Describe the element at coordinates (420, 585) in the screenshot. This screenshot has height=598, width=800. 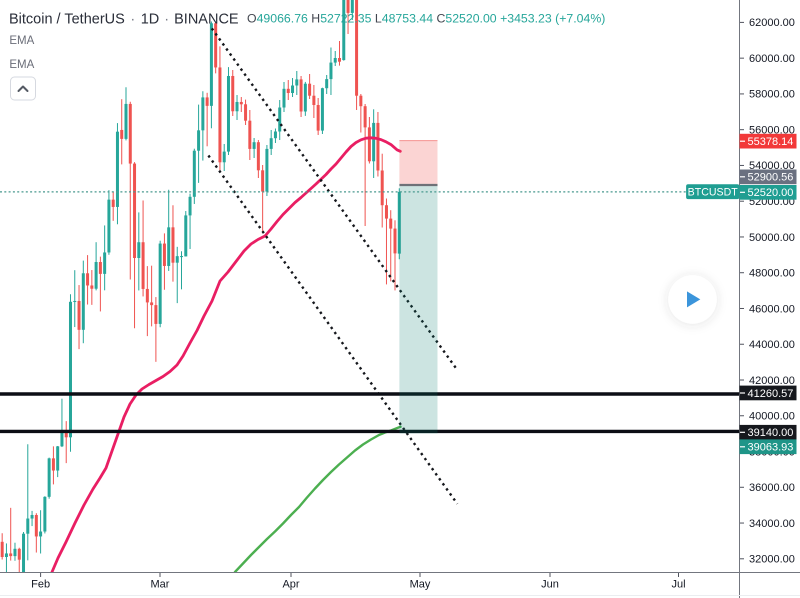
I see `svg-text: May` at that location.